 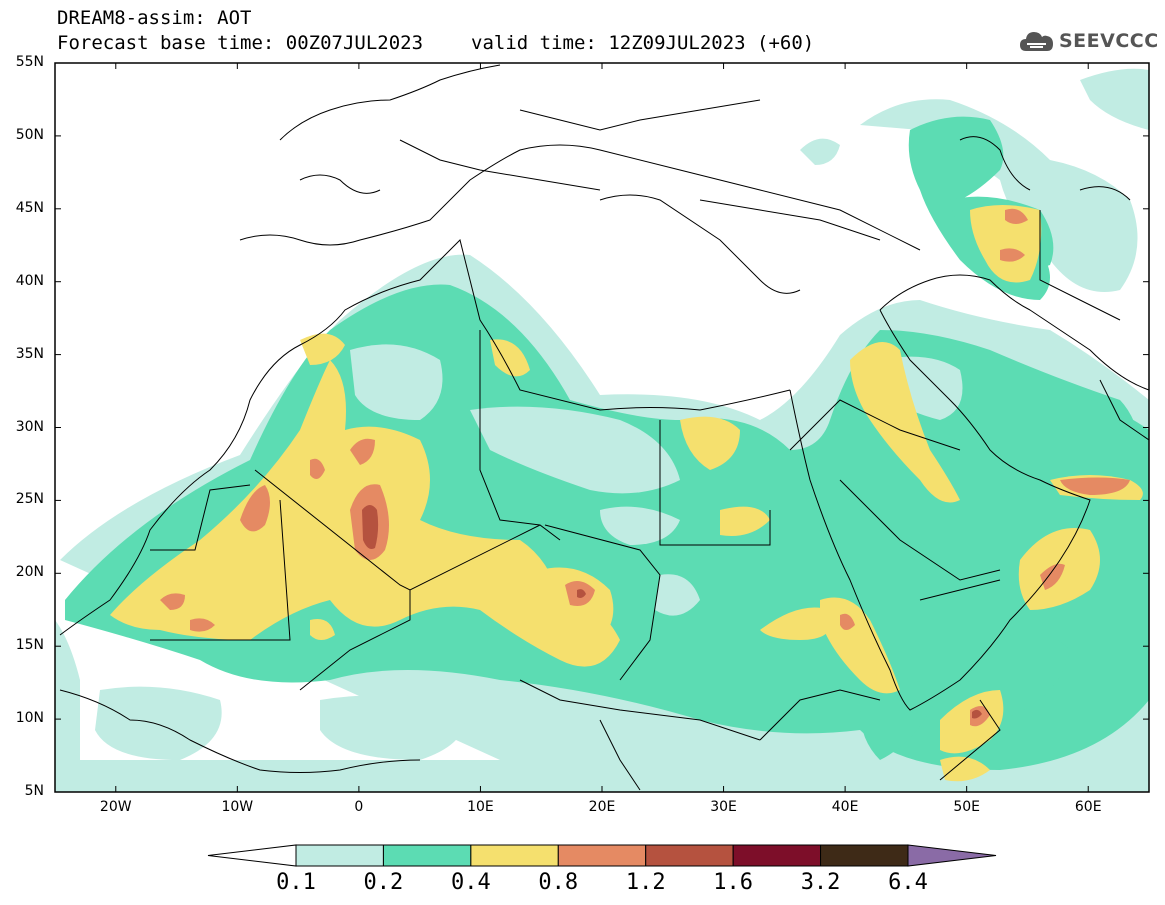 I want to click on colorbar-label: 0.1, so click(x=296, y=882).